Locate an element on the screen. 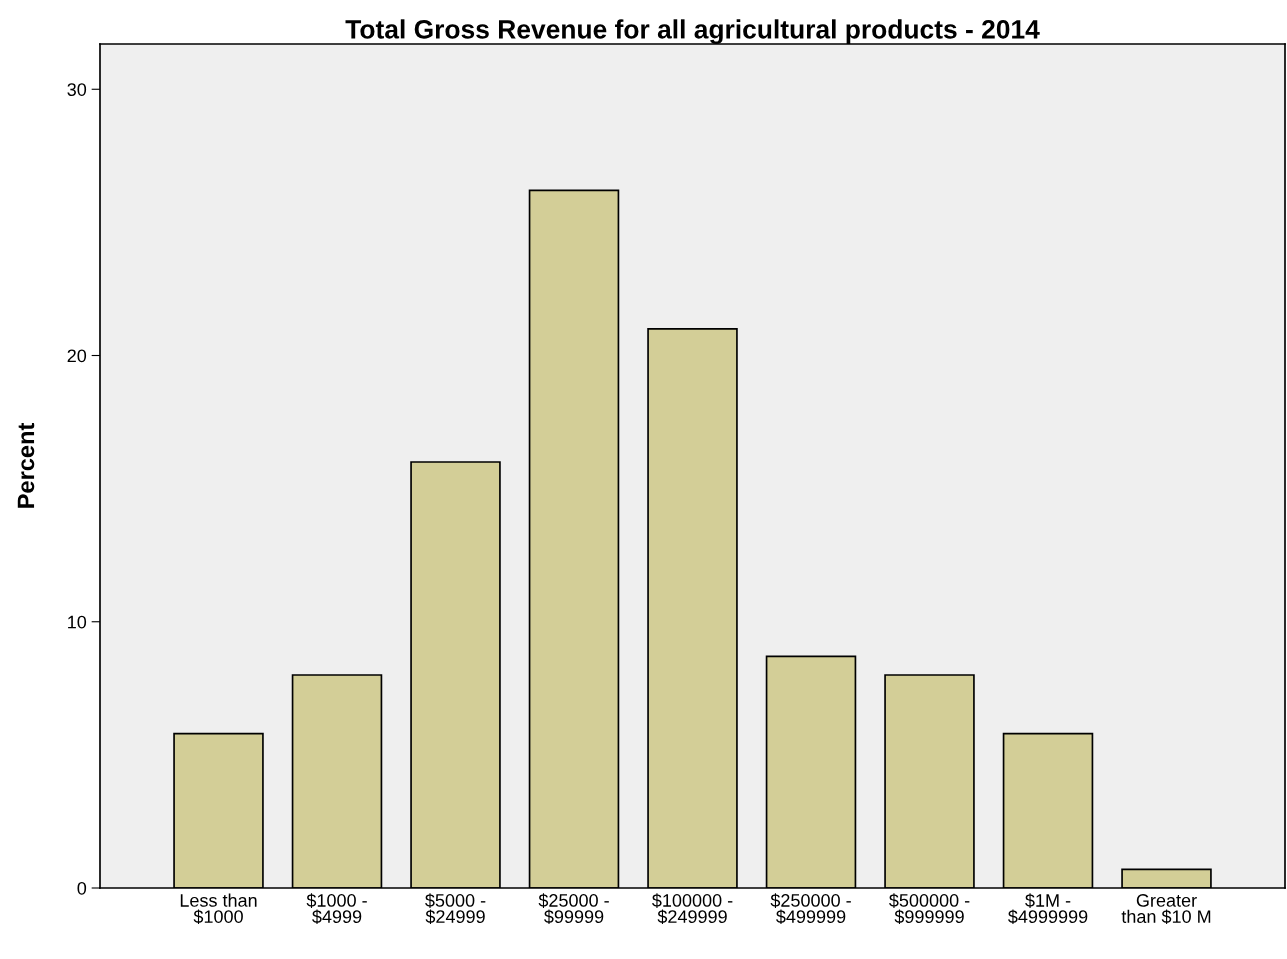  y-tick-label: 10 is located at coordinates (77, 622).